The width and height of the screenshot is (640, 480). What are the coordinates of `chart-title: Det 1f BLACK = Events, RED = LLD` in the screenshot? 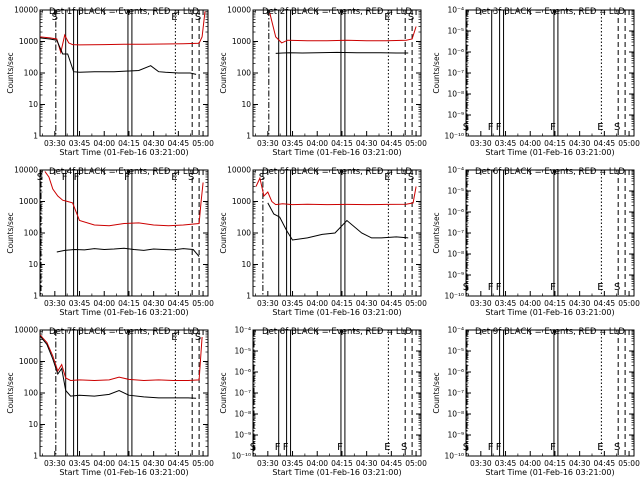 It's located at (124, 12).